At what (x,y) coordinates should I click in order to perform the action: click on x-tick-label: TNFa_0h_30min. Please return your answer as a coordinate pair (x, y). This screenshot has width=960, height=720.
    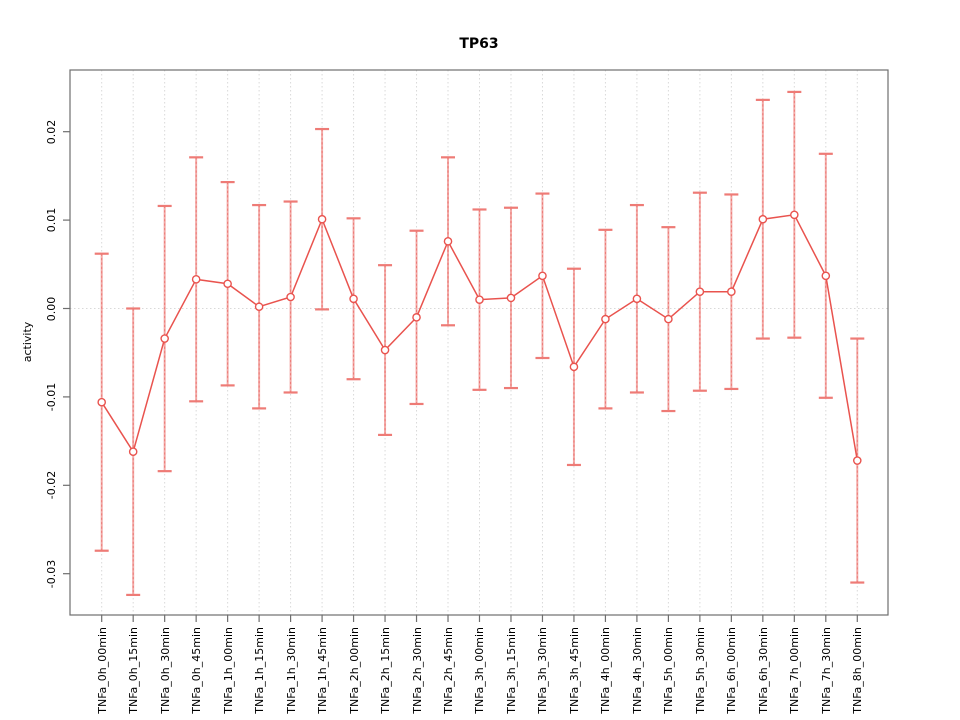
    Looking at the image, I should click on (165, 670).